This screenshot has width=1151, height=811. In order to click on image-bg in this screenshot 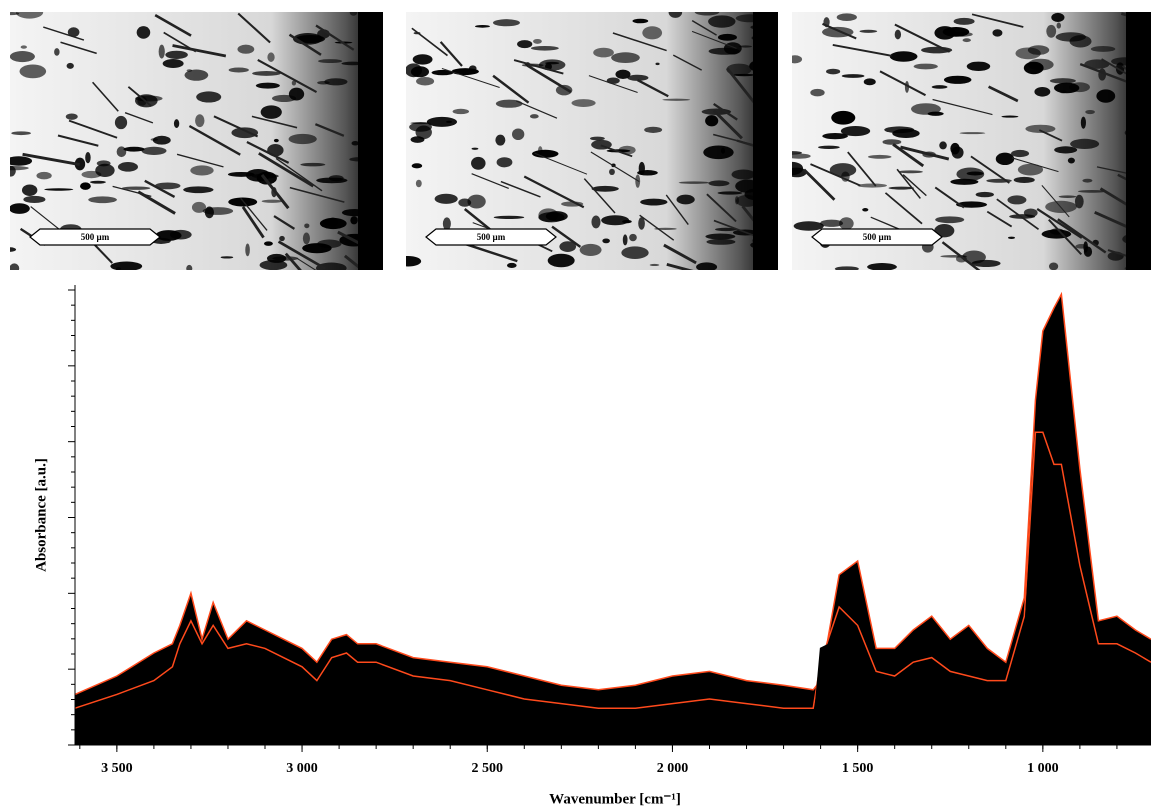, I will do `click(592, 141)`.